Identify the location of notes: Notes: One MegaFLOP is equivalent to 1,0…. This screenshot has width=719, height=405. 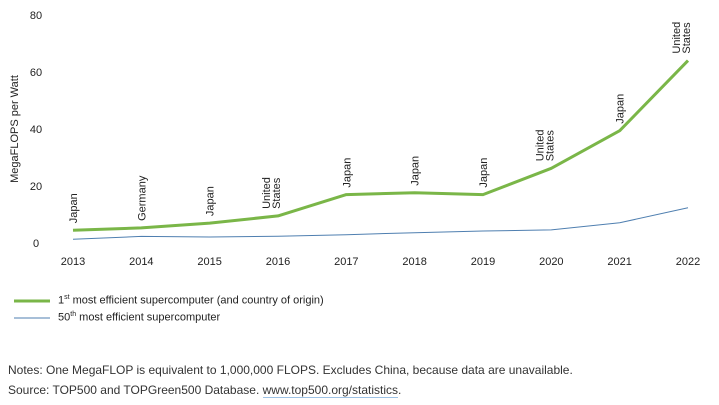
(290, 380).